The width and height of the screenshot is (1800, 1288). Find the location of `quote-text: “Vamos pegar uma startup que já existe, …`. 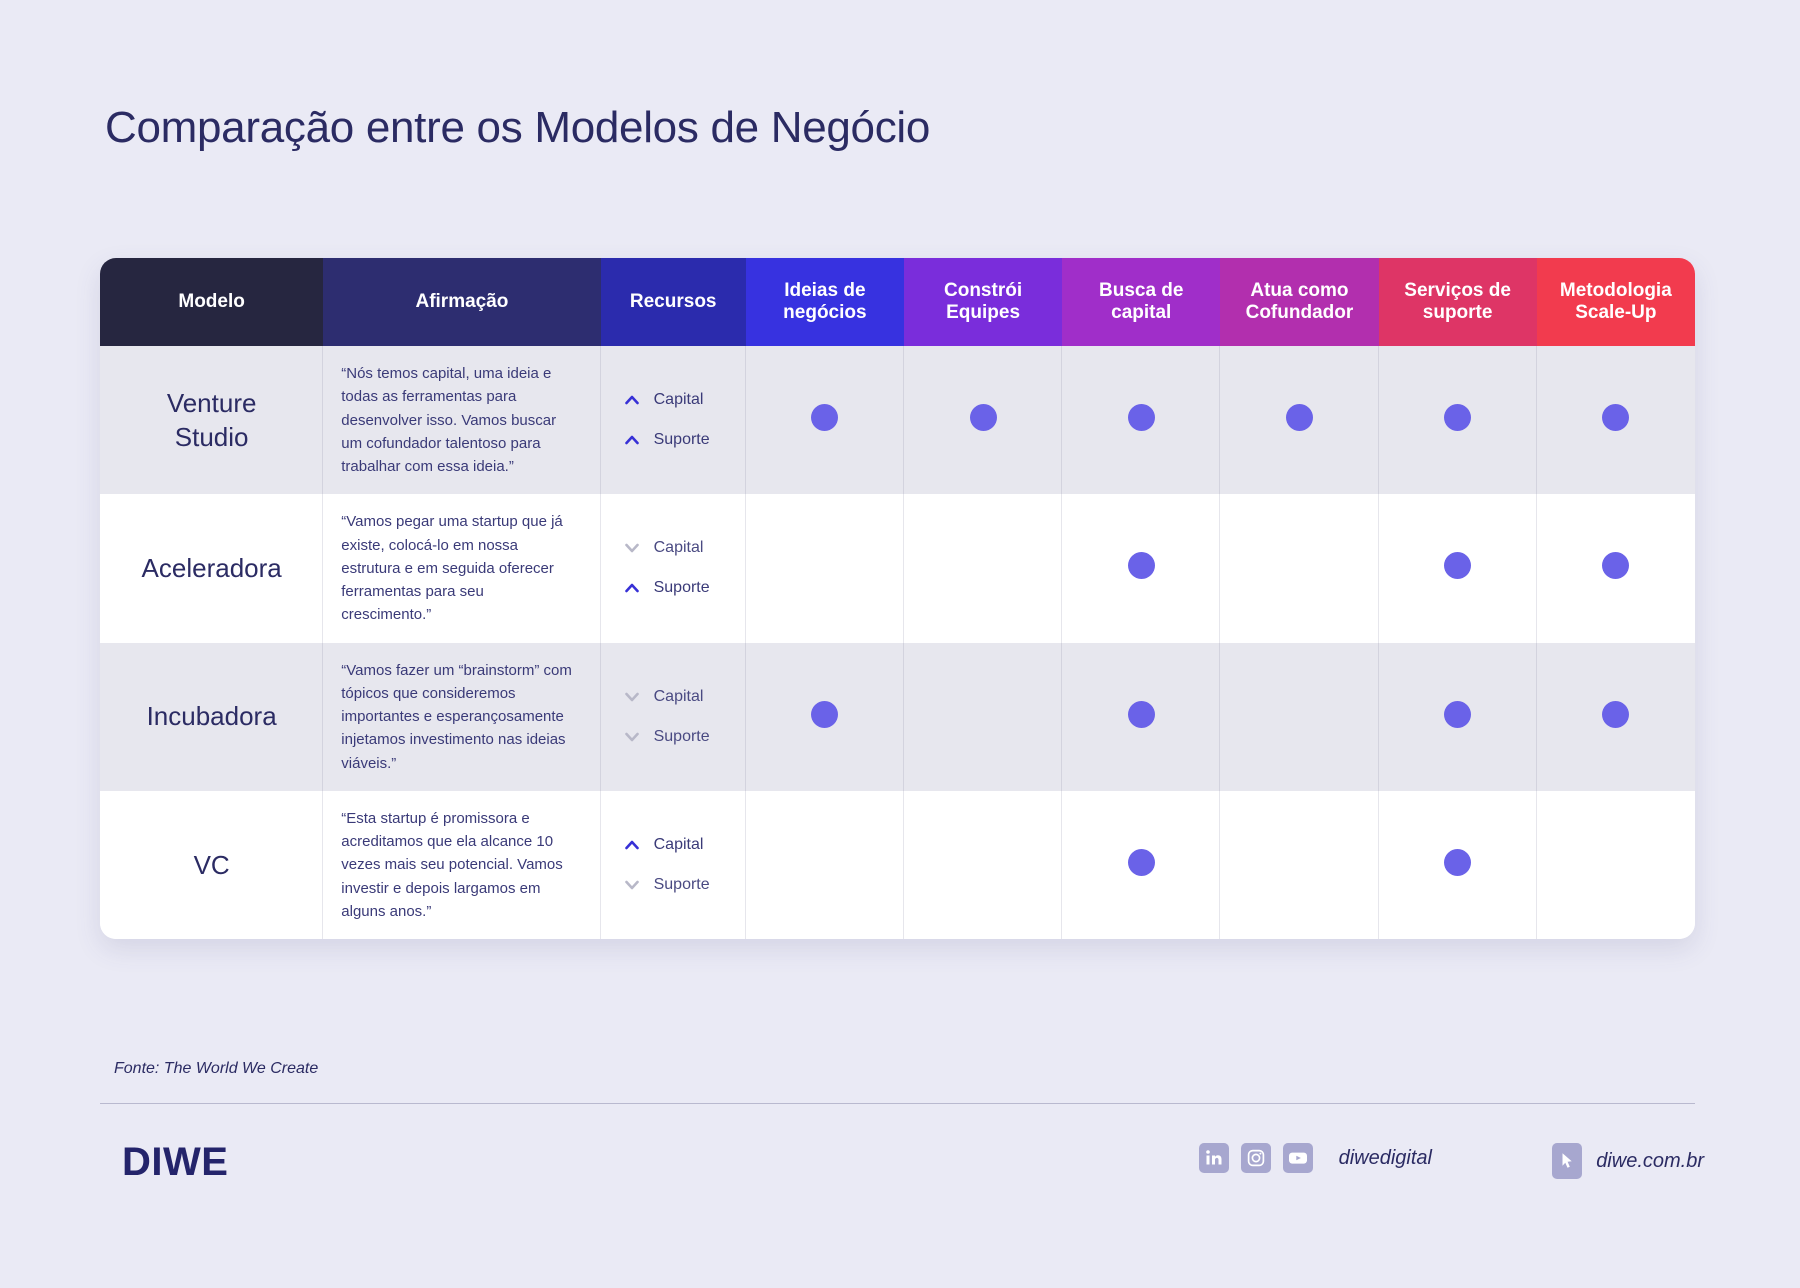

quote-text: “Vamos pegar uma startup que já existe, … is located at coordinates (452, 568).